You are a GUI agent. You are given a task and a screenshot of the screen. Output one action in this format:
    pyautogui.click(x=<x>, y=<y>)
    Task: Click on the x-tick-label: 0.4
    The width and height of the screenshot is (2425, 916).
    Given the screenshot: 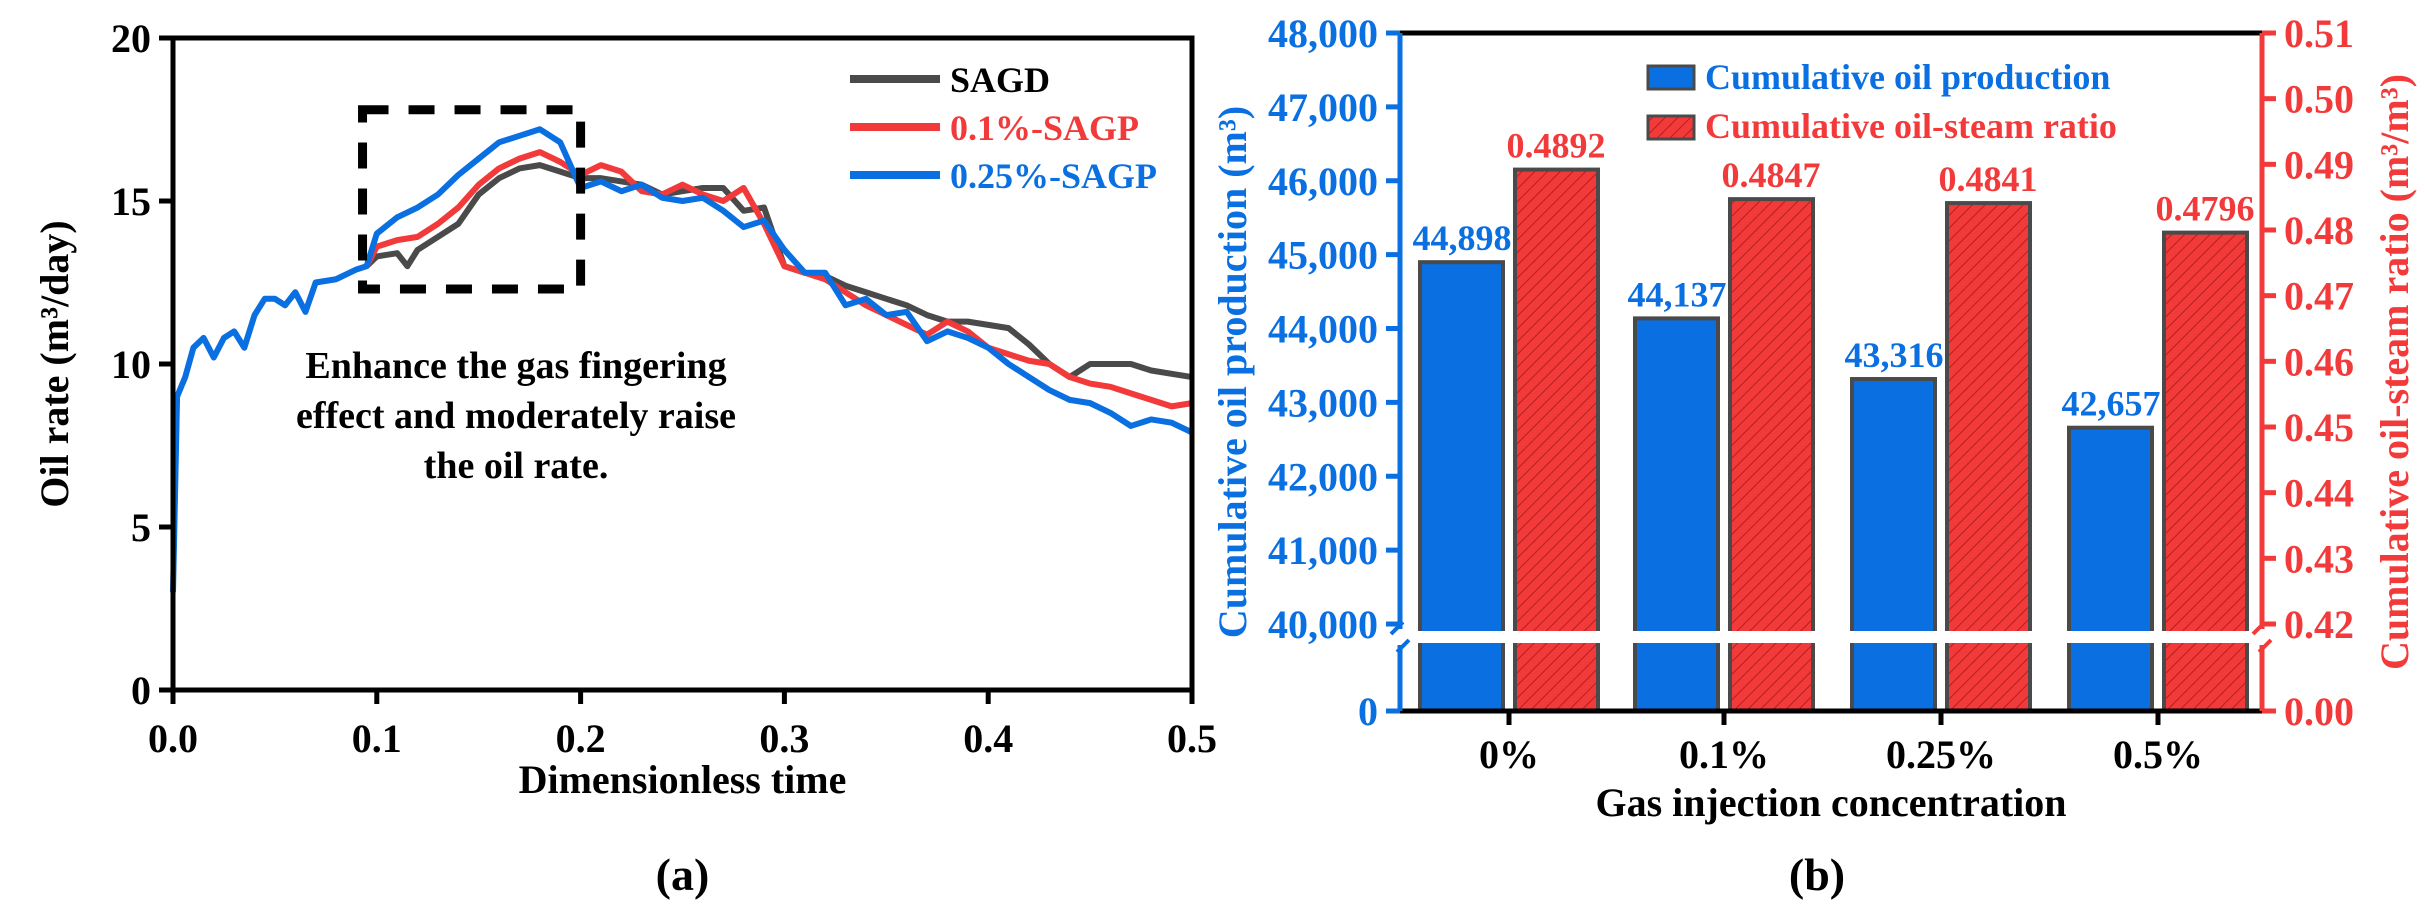 What is the action you would take?
    pyautogui.click(x=988, y=738)
    